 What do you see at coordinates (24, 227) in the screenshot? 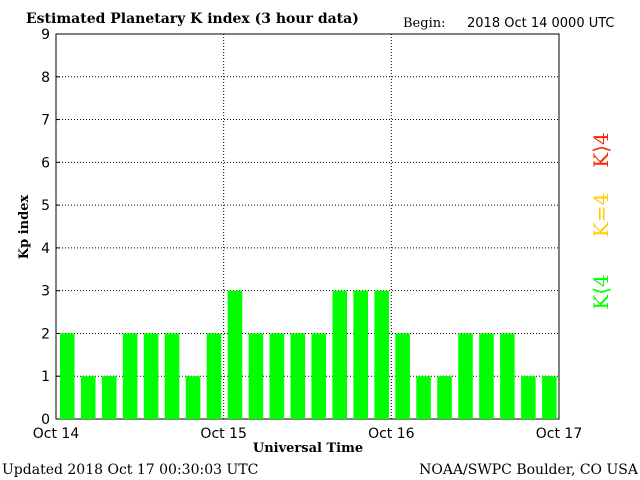
I see `y-axis-title: Kp index` at bounding box center [24, 227].